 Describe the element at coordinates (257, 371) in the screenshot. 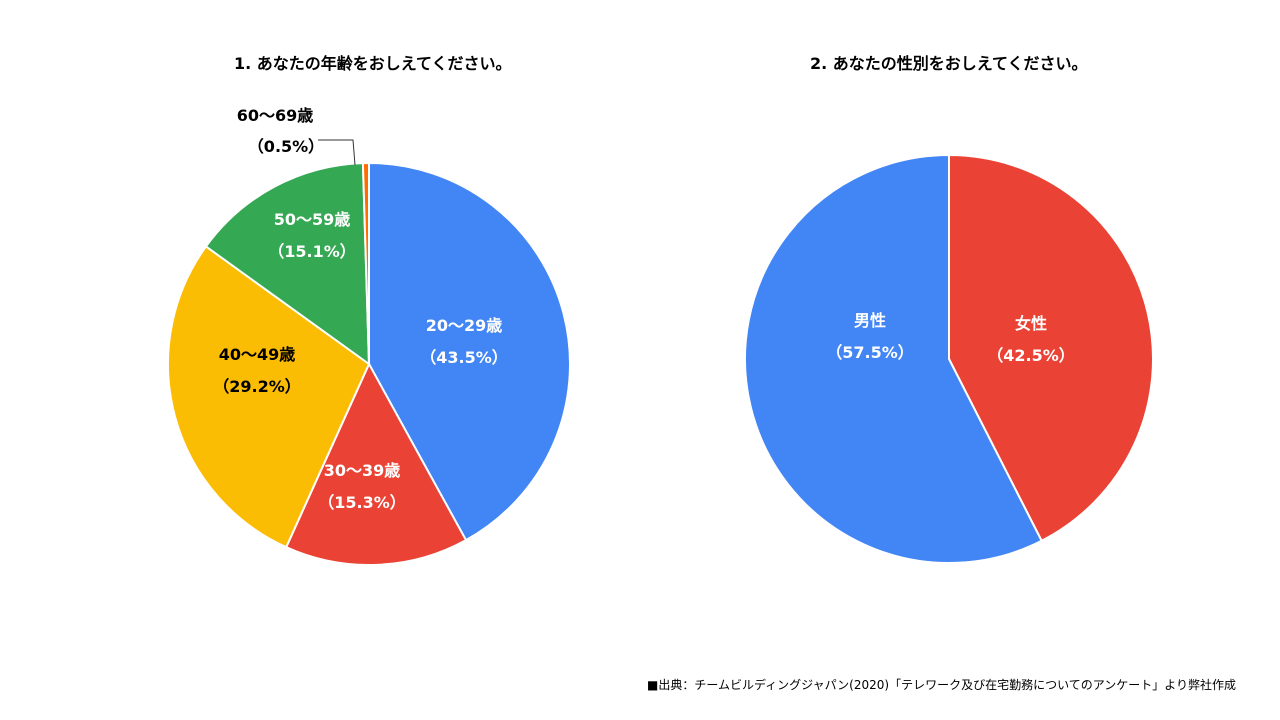

I see `age-slice-2-label: 40〜49歳 （29.2%）` at that location.